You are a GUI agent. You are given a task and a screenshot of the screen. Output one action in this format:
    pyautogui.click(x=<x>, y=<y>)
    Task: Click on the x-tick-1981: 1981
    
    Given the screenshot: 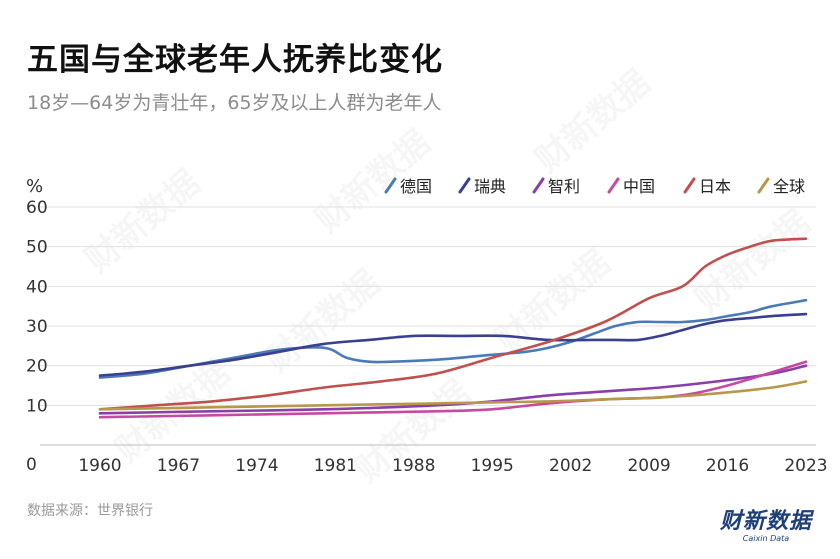 What is the action you would take?
    pyautogui.click(x=335, y=466)
    